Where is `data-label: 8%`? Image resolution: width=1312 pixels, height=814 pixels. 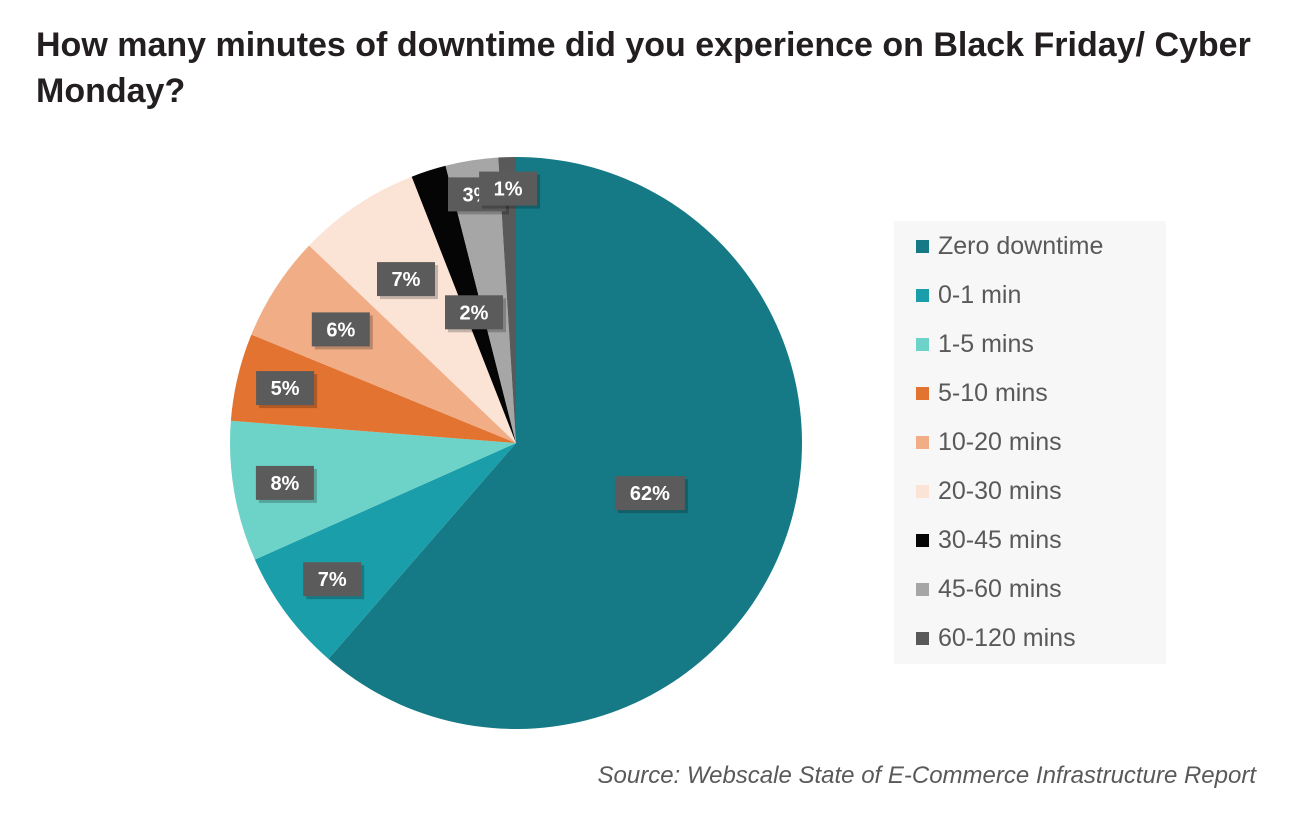 data-label: 8% is located at coordinates (286, 484).